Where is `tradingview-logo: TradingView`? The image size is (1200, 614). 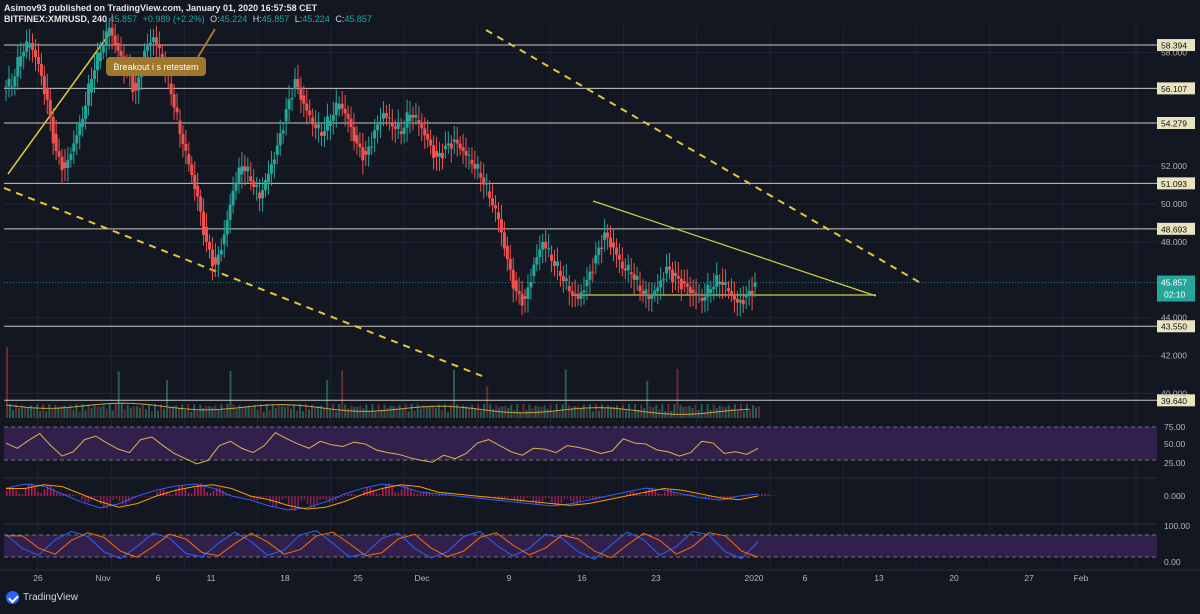
tradingview-logo: TradingView is located at coordinates (42, 597).